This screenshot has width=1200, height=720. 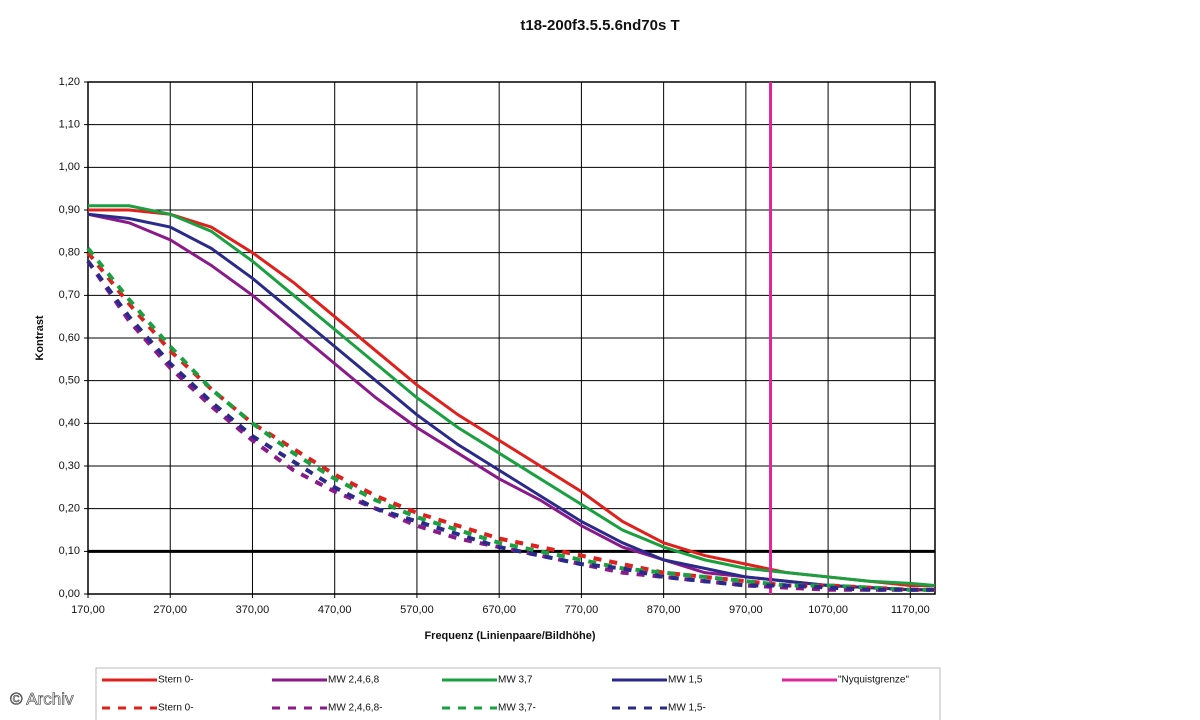 What do you see at coordinates (69, 125) in the screenshot?
I see `y-tick-label: 1,10` at bounding box center [69, 125].